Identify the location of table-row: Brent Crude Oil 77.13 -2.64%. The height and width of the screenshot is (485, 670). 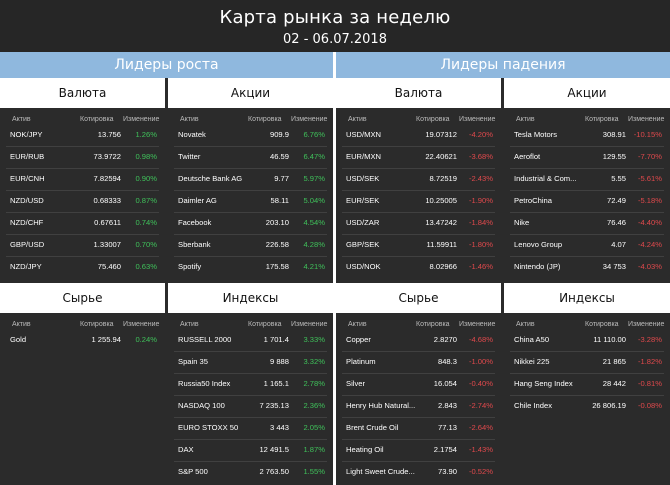
(420, 428).